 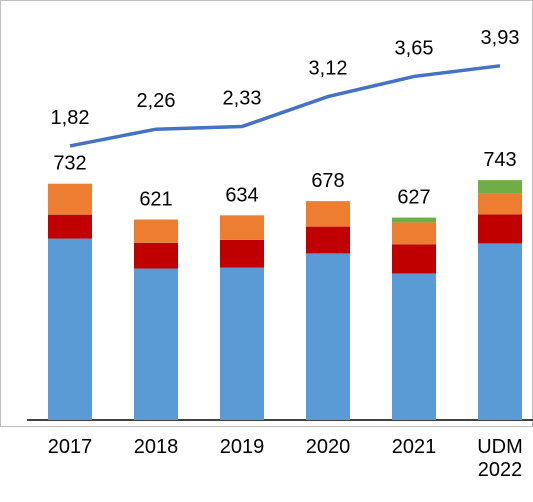 I want to click on x-tick-label: UDM 2022, so click(x=500, y=458).